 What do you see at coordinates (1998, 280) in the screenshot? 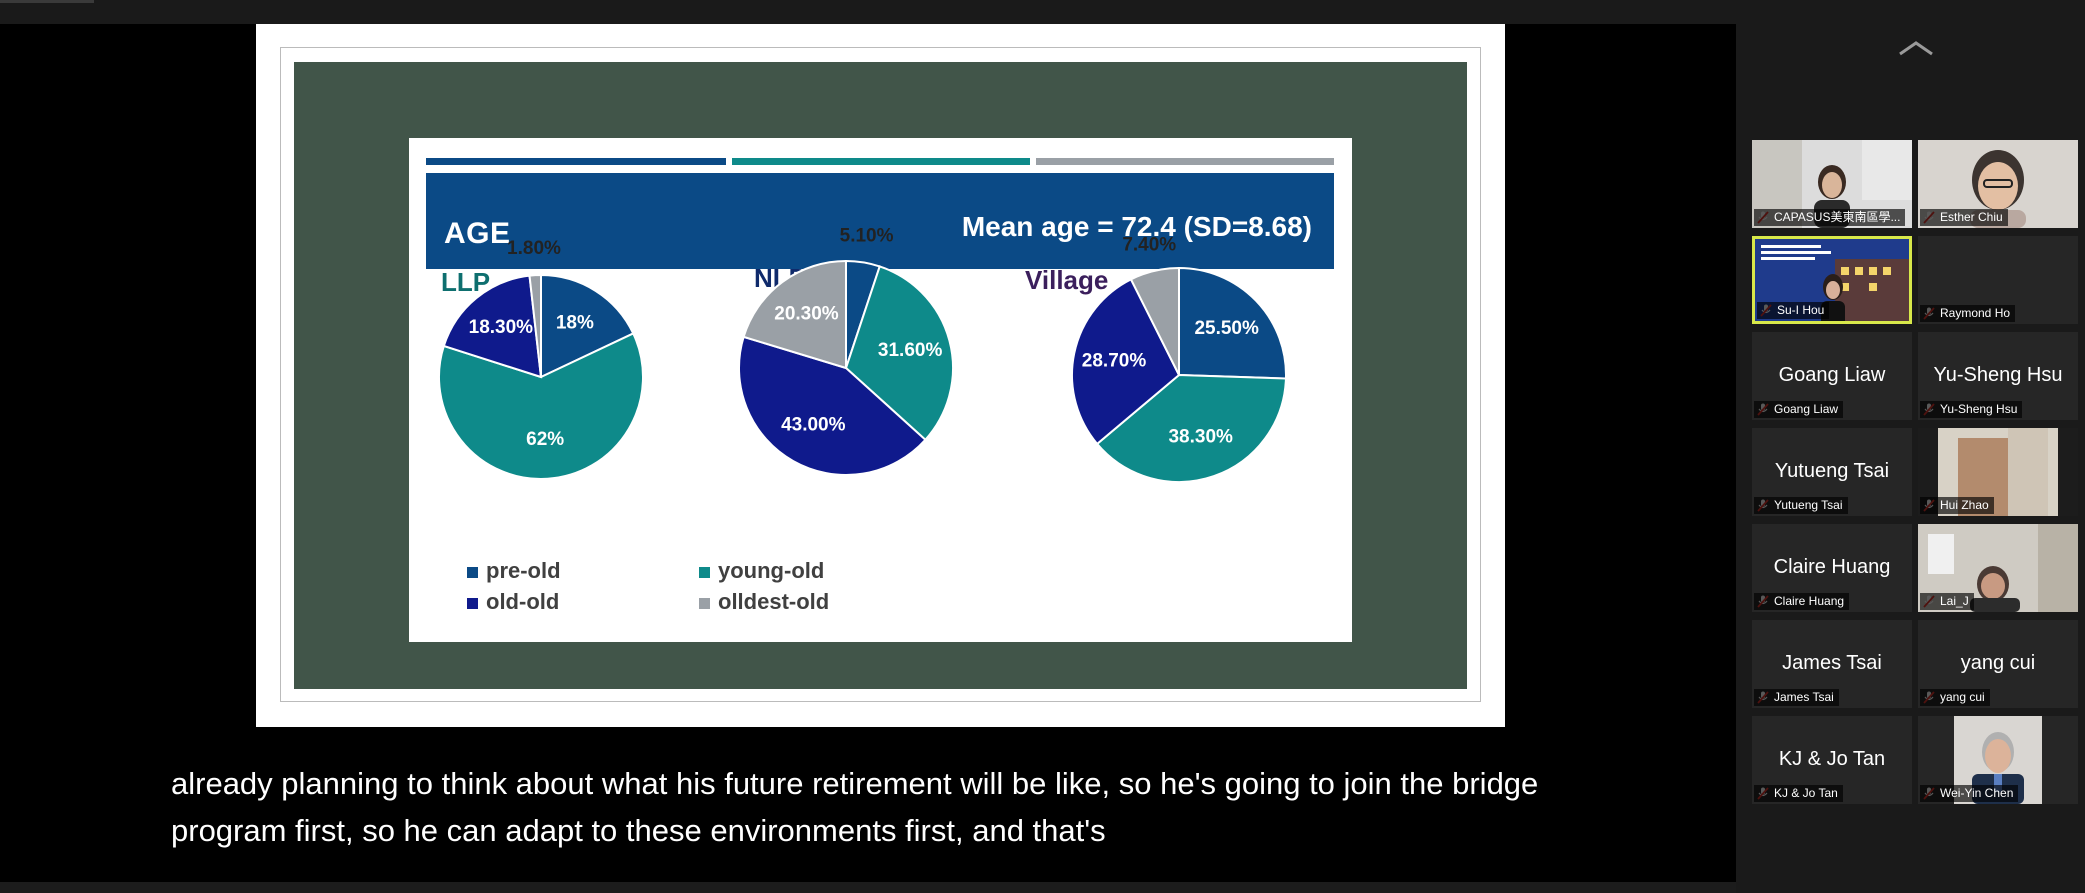
I see `participant-tile: Raymond Ho` at bounding box center [1998, 280].